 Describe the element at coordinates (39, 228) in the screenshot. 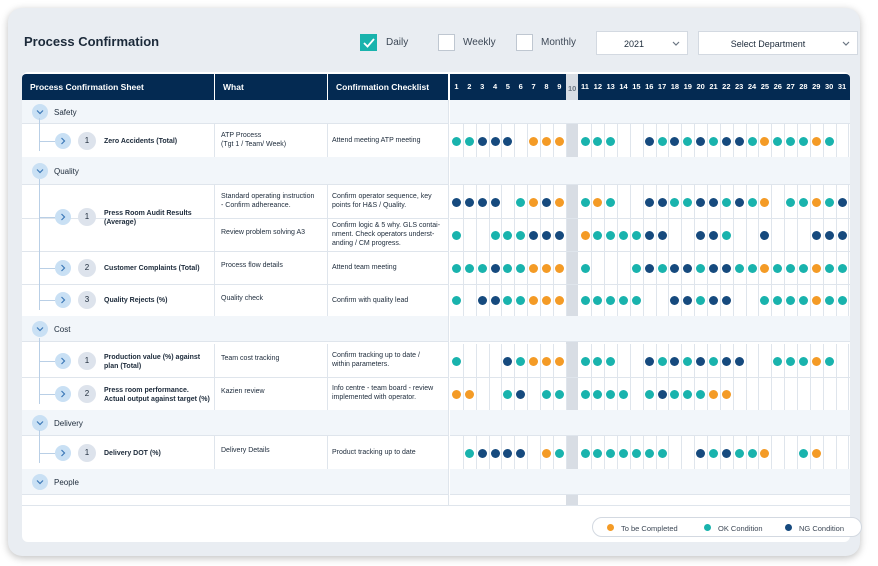

I see `tree-line` at that location.